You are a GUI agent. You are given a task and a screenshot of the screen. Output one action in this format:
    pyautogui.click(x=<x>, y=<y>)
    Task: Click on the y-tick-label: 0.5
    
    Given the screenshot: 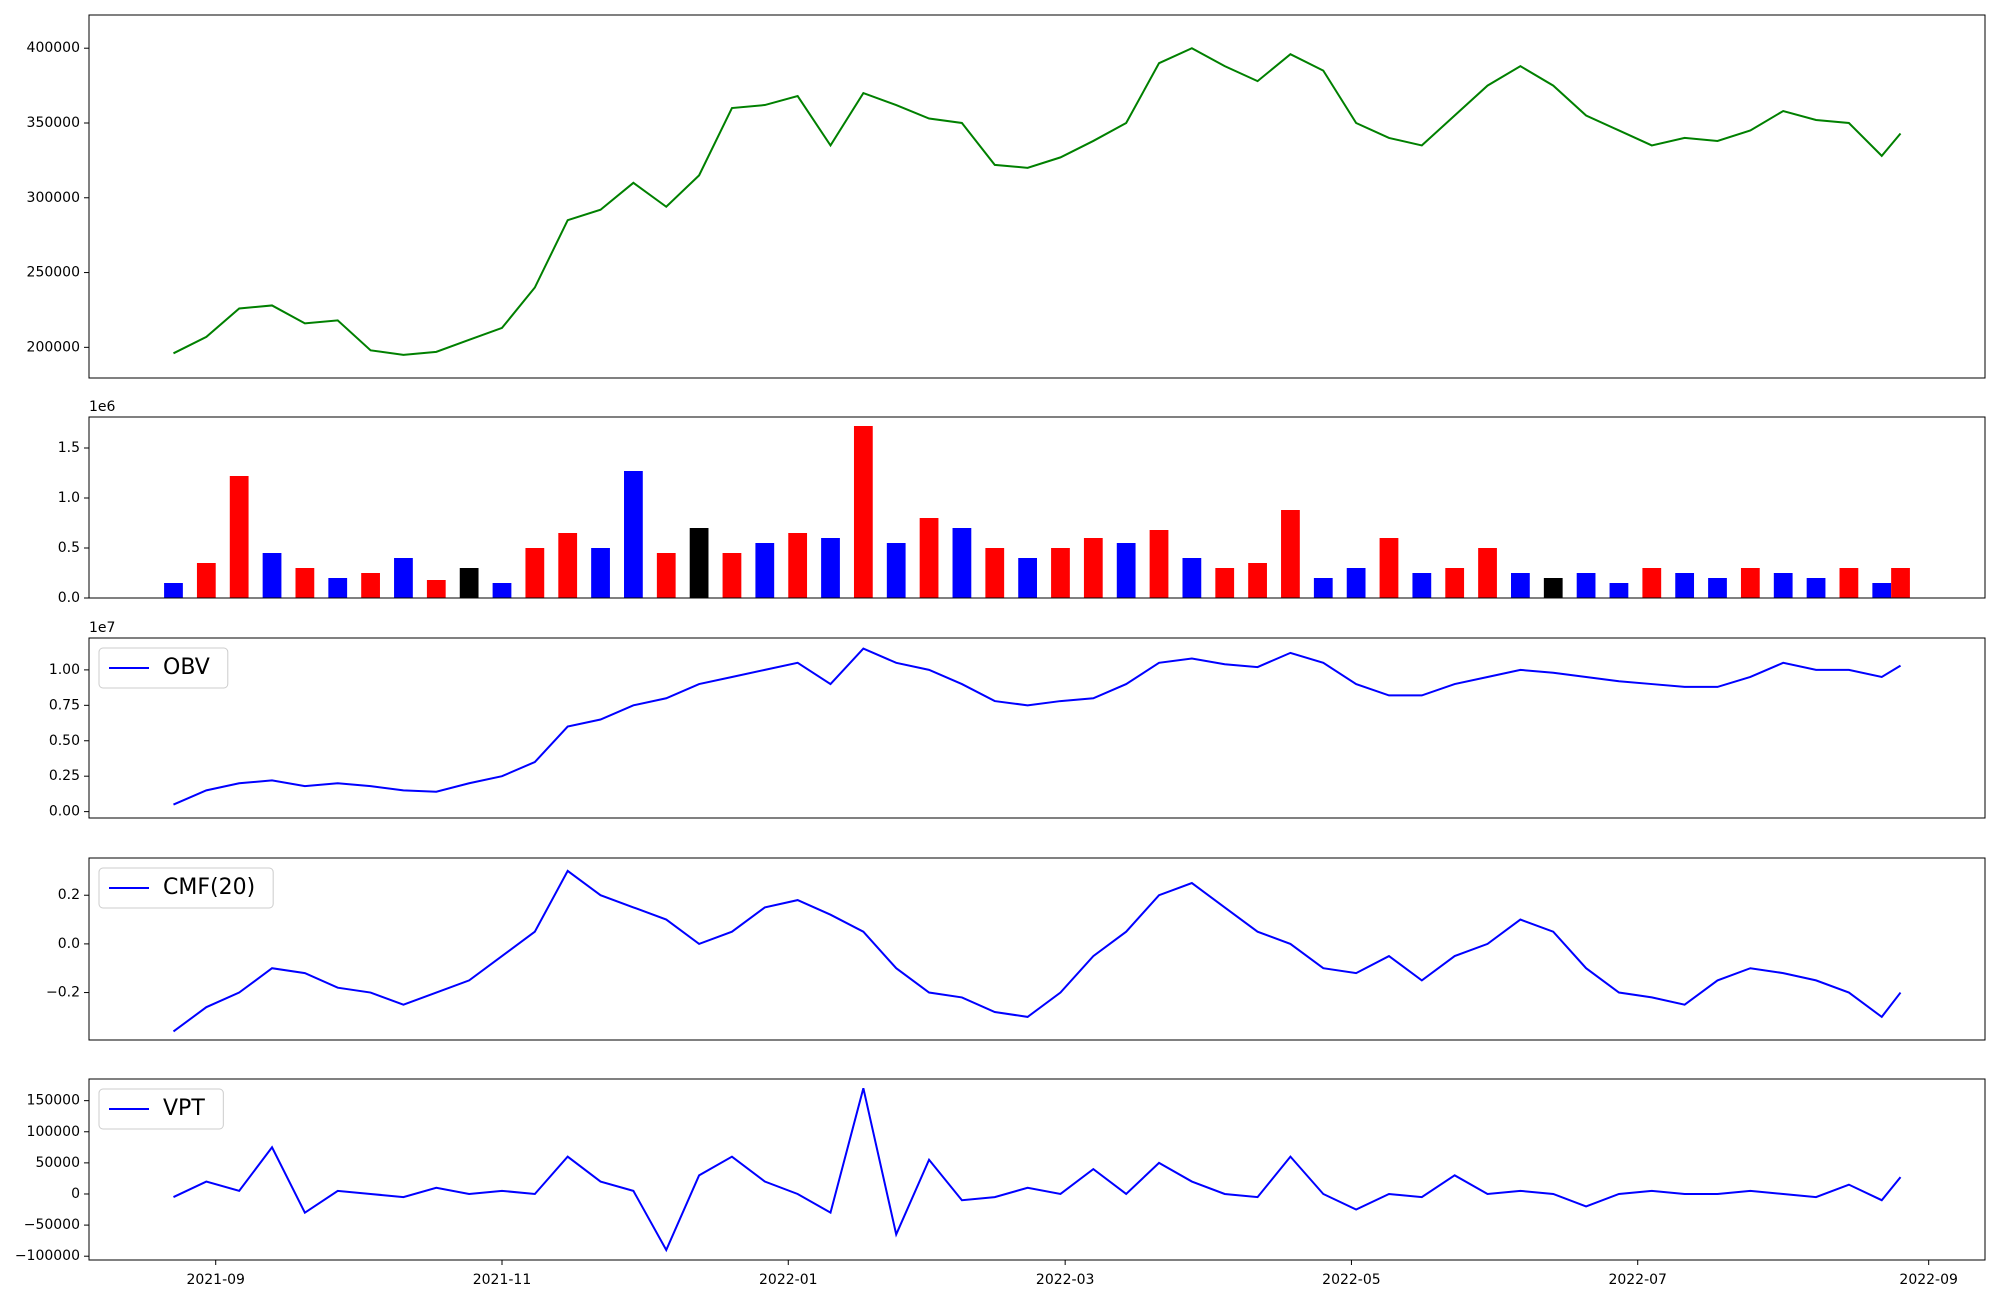 What is the action you would take?
    pyautogui.click(x=69, y=548)
    